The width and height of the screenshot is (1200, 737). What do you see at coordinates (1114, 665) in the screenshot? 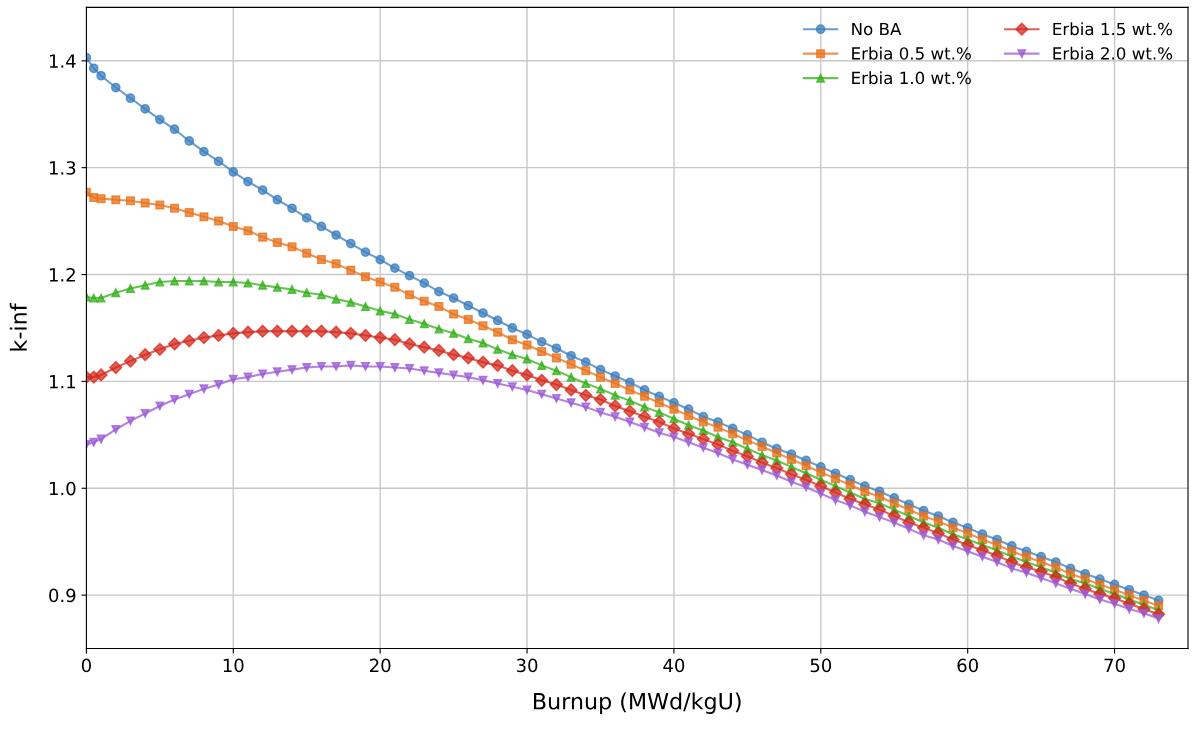
I see `x-tick-label: 70` at bounding box center [1114, 665].